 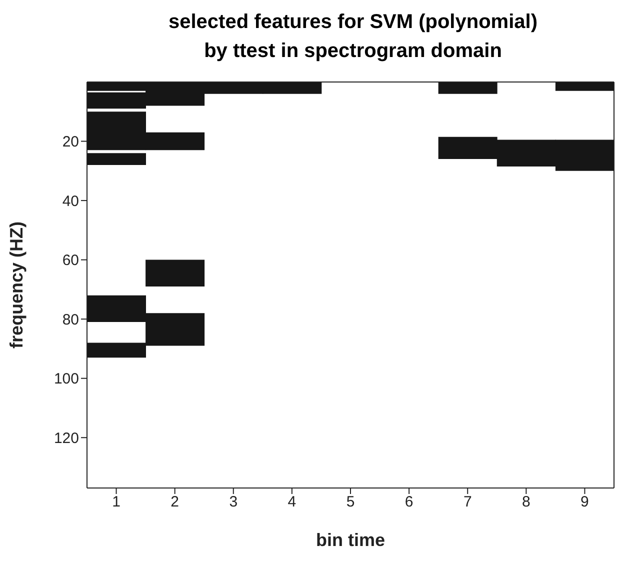 I want to click on x-tick-label: 3, so click(x=233, y=502).